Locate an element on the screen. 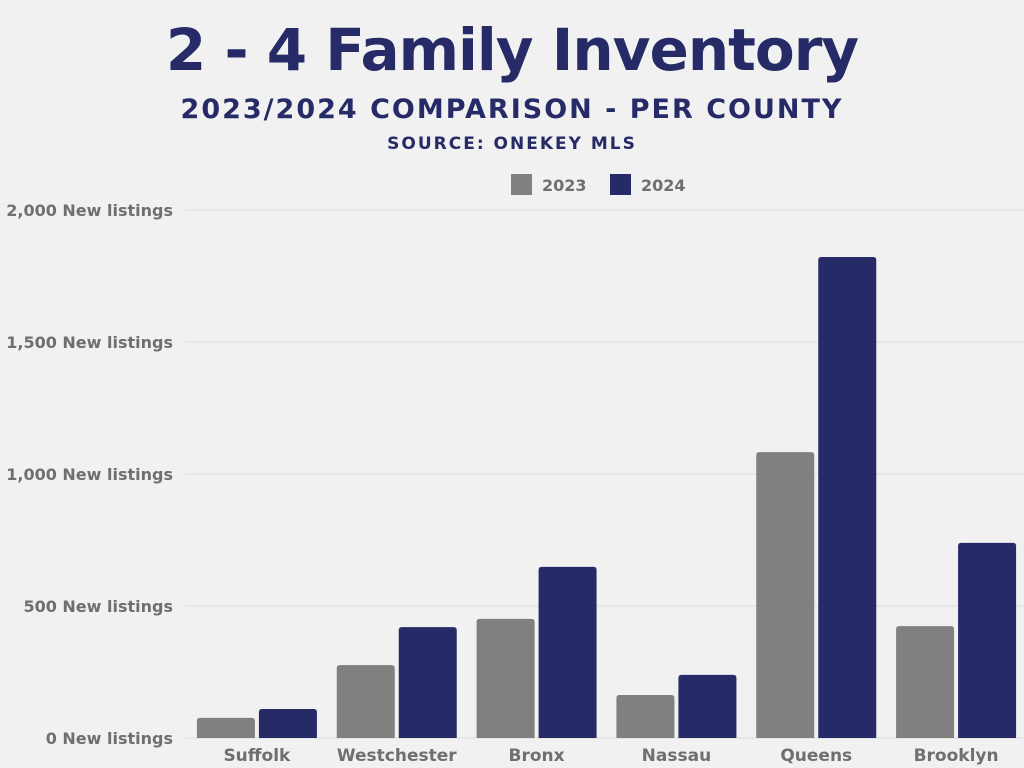 The width and height of the screenshot is (1024, 768). chart-subtitle: 2023/2024 COMPARISON - PER COUNTY is located at coordinates (512, 109).